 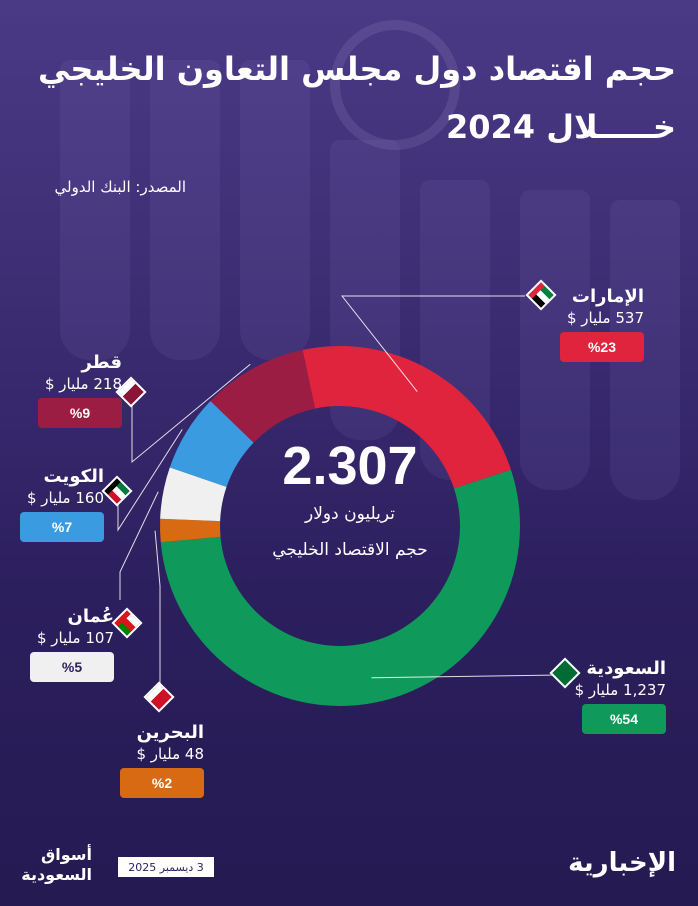 I want to click on total-unit: تريليون دولار, so click(x=350, y=514).